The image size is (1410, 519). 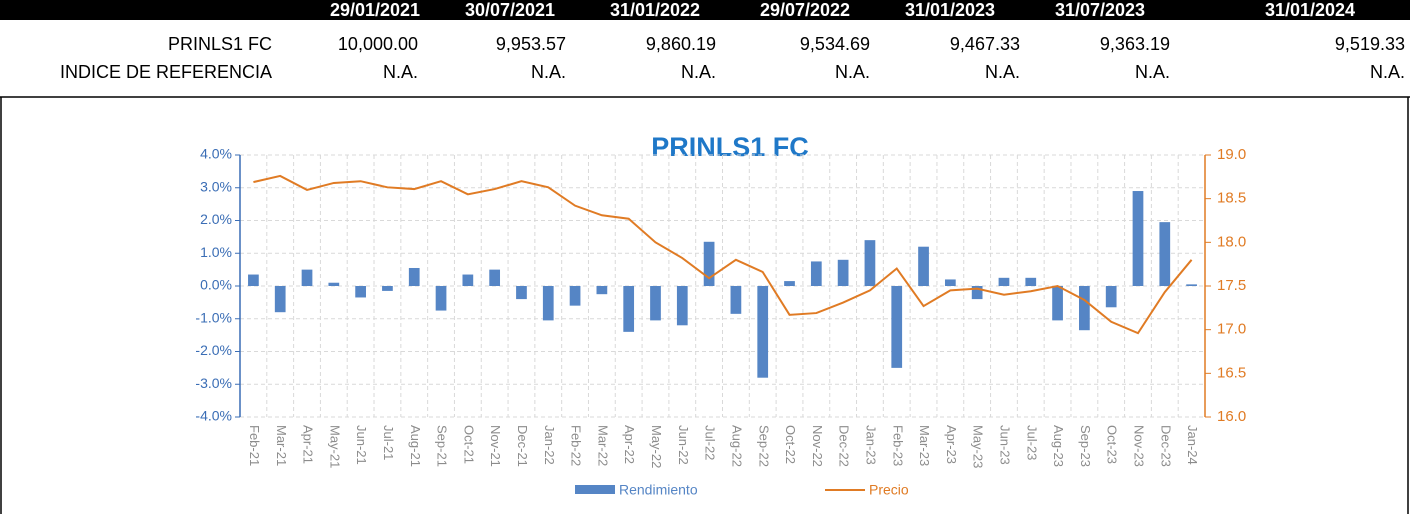 What do you see at coordinates (216, 252) in the screenshot?
I see `y-tick-label: 1.0%` at bounding box center [216, 252].